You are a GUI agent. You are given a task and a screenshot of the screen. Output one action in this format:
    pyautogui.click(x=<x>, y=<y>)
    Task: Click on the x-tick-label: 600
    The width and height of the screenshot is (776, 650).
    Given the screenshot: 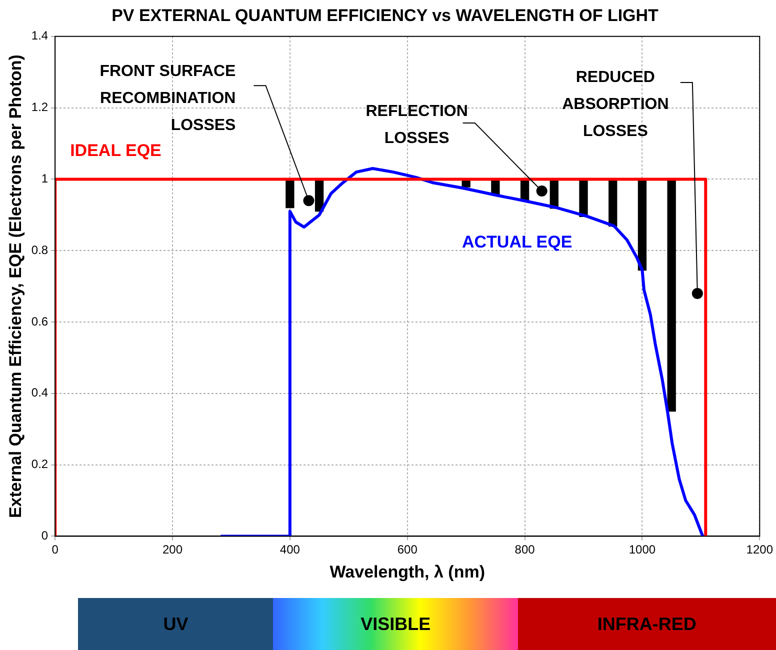 What is the action you would take?
    pyautogui.click(x=407, y=549)
    